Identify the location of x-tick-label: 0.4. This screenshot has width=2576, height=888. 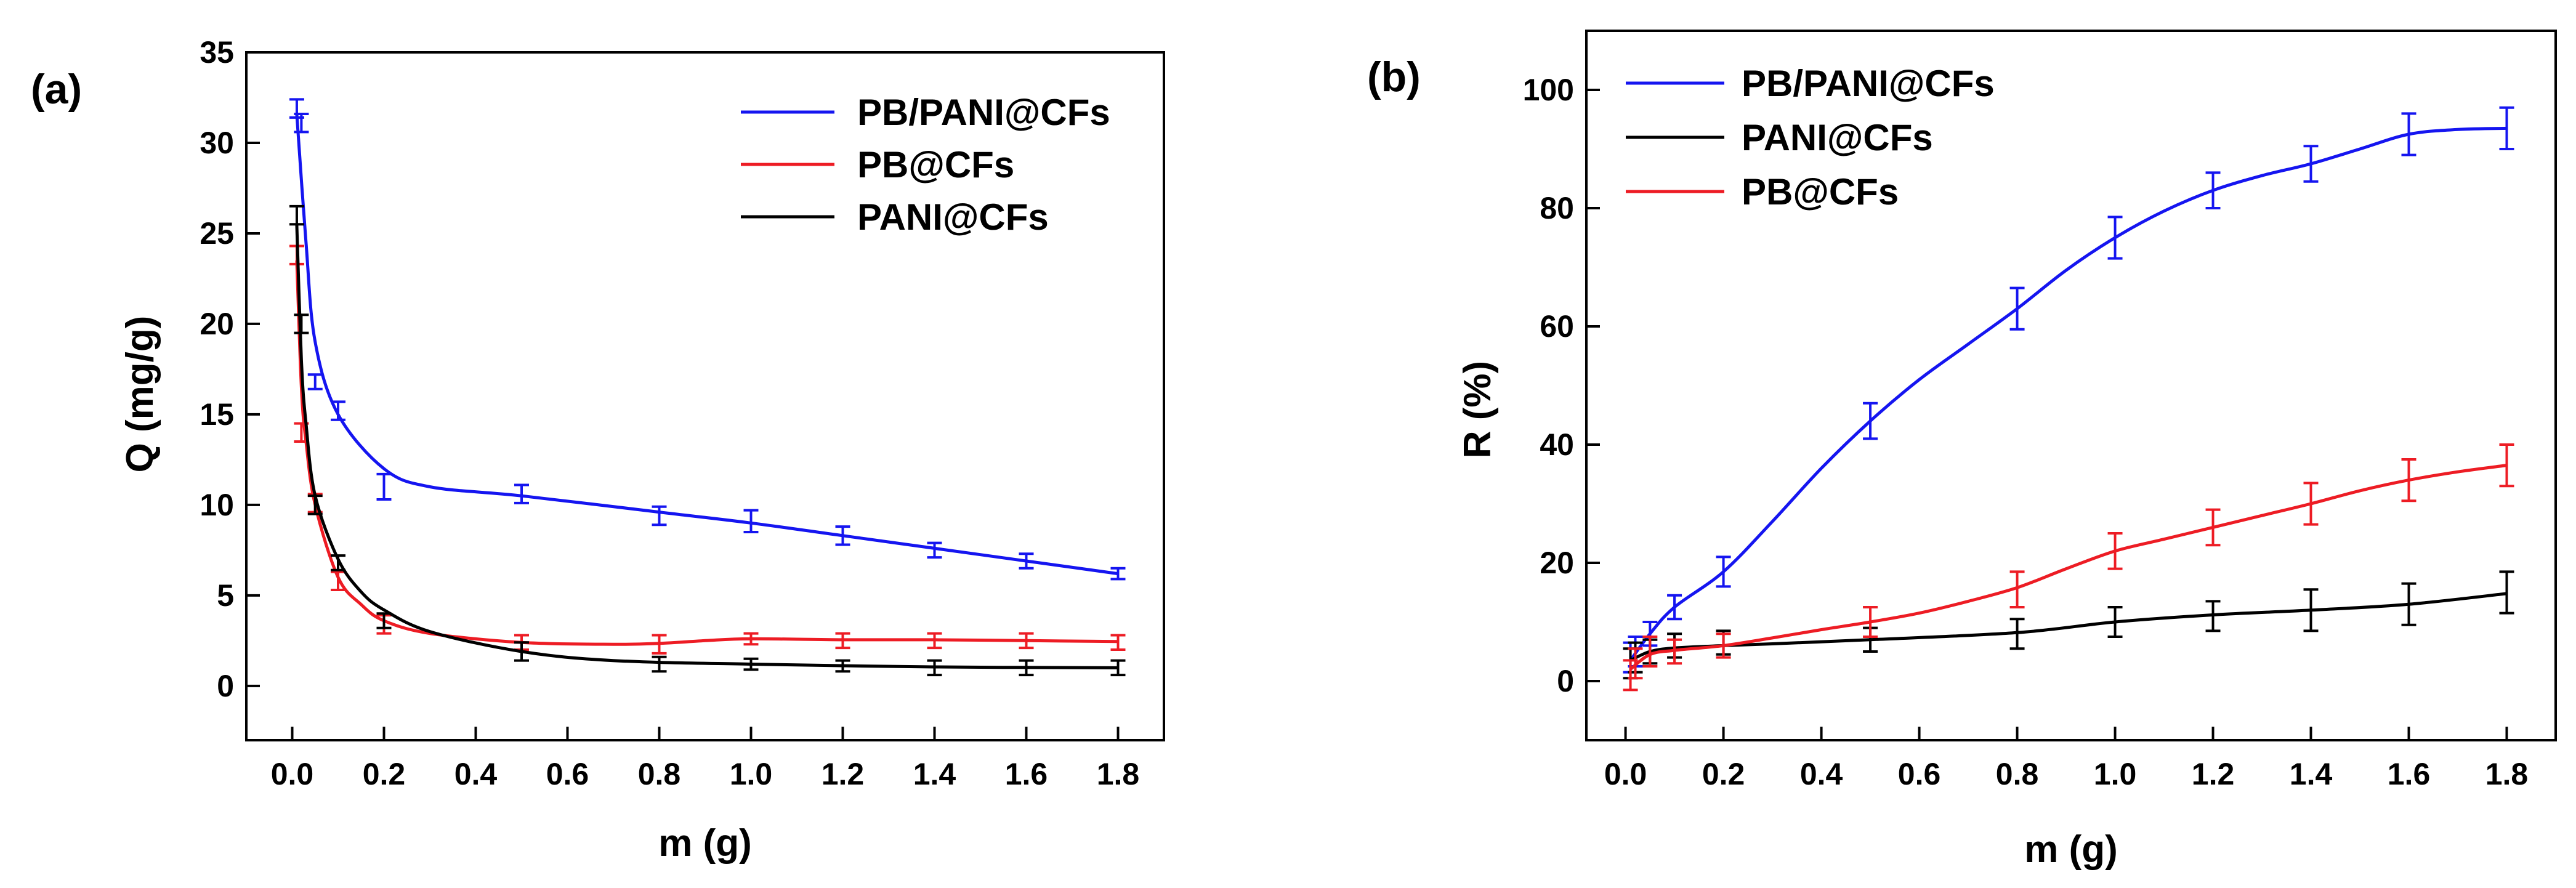
(476, 774).